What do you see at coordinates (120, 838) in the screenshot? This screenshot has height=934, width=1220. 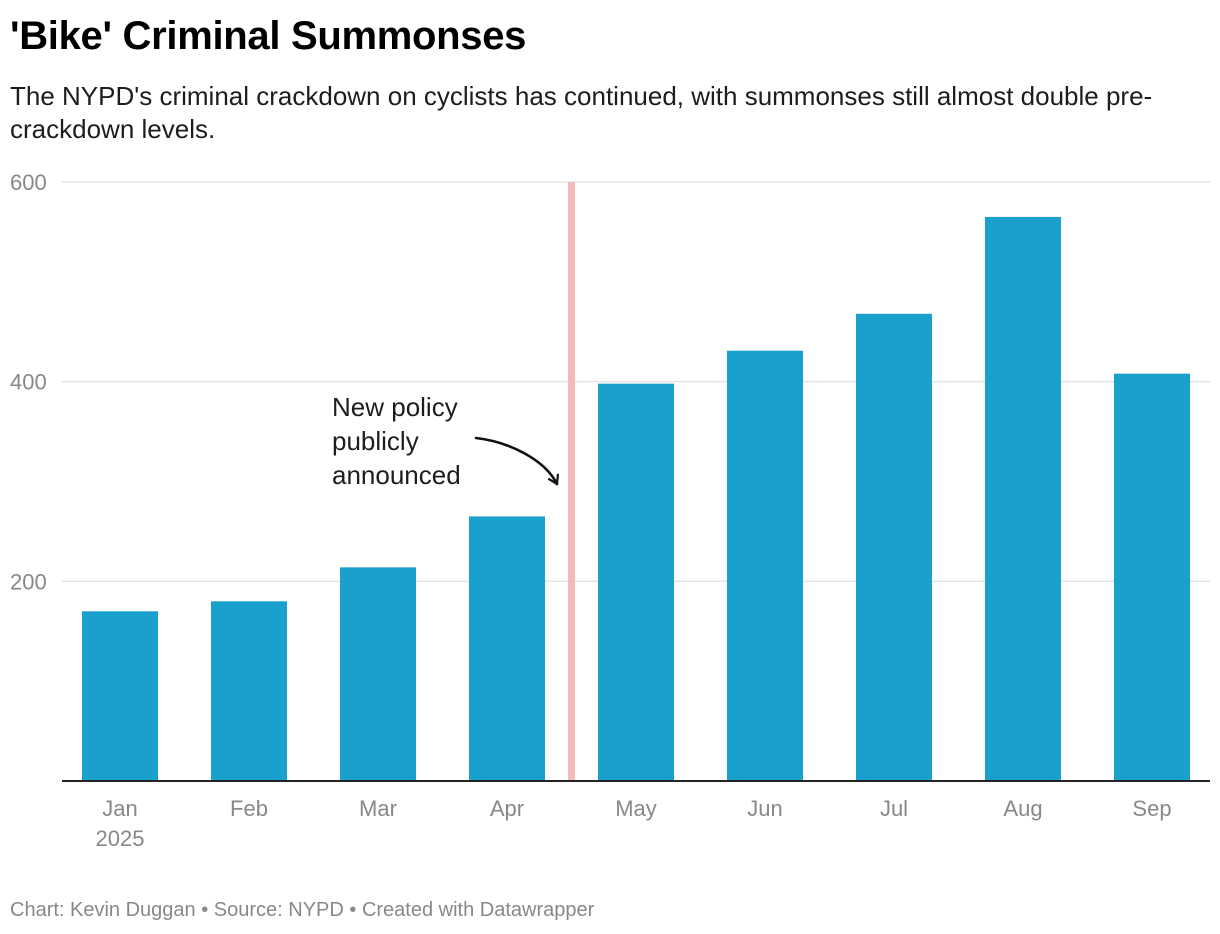 I see `x-tick-sublabel-jan: 2025` at bounding box center [120, 838].